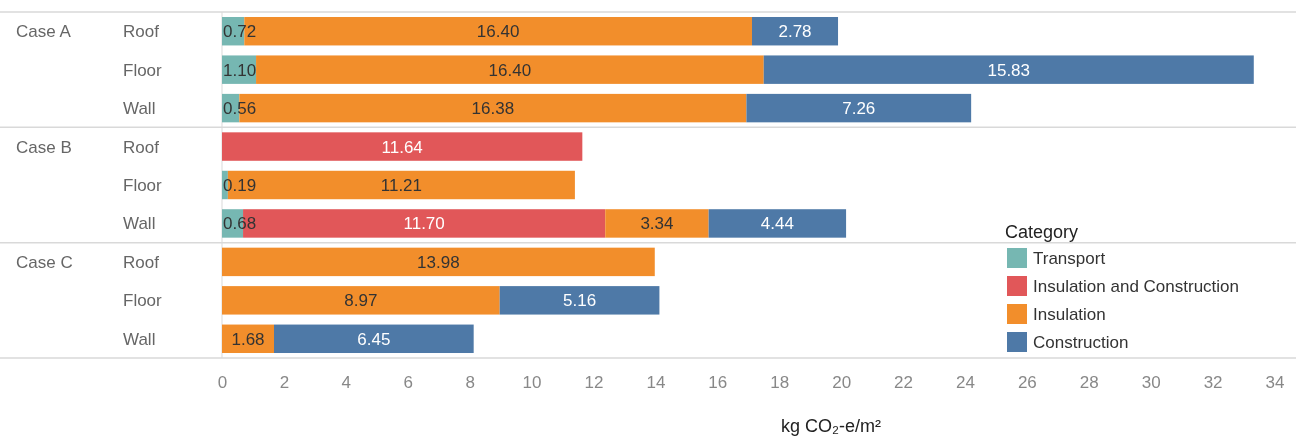  What do you see at coordinates (1151, 383) in the screenshot?
I see `x-tick-label: 30` at bounding box center [1151, 383].